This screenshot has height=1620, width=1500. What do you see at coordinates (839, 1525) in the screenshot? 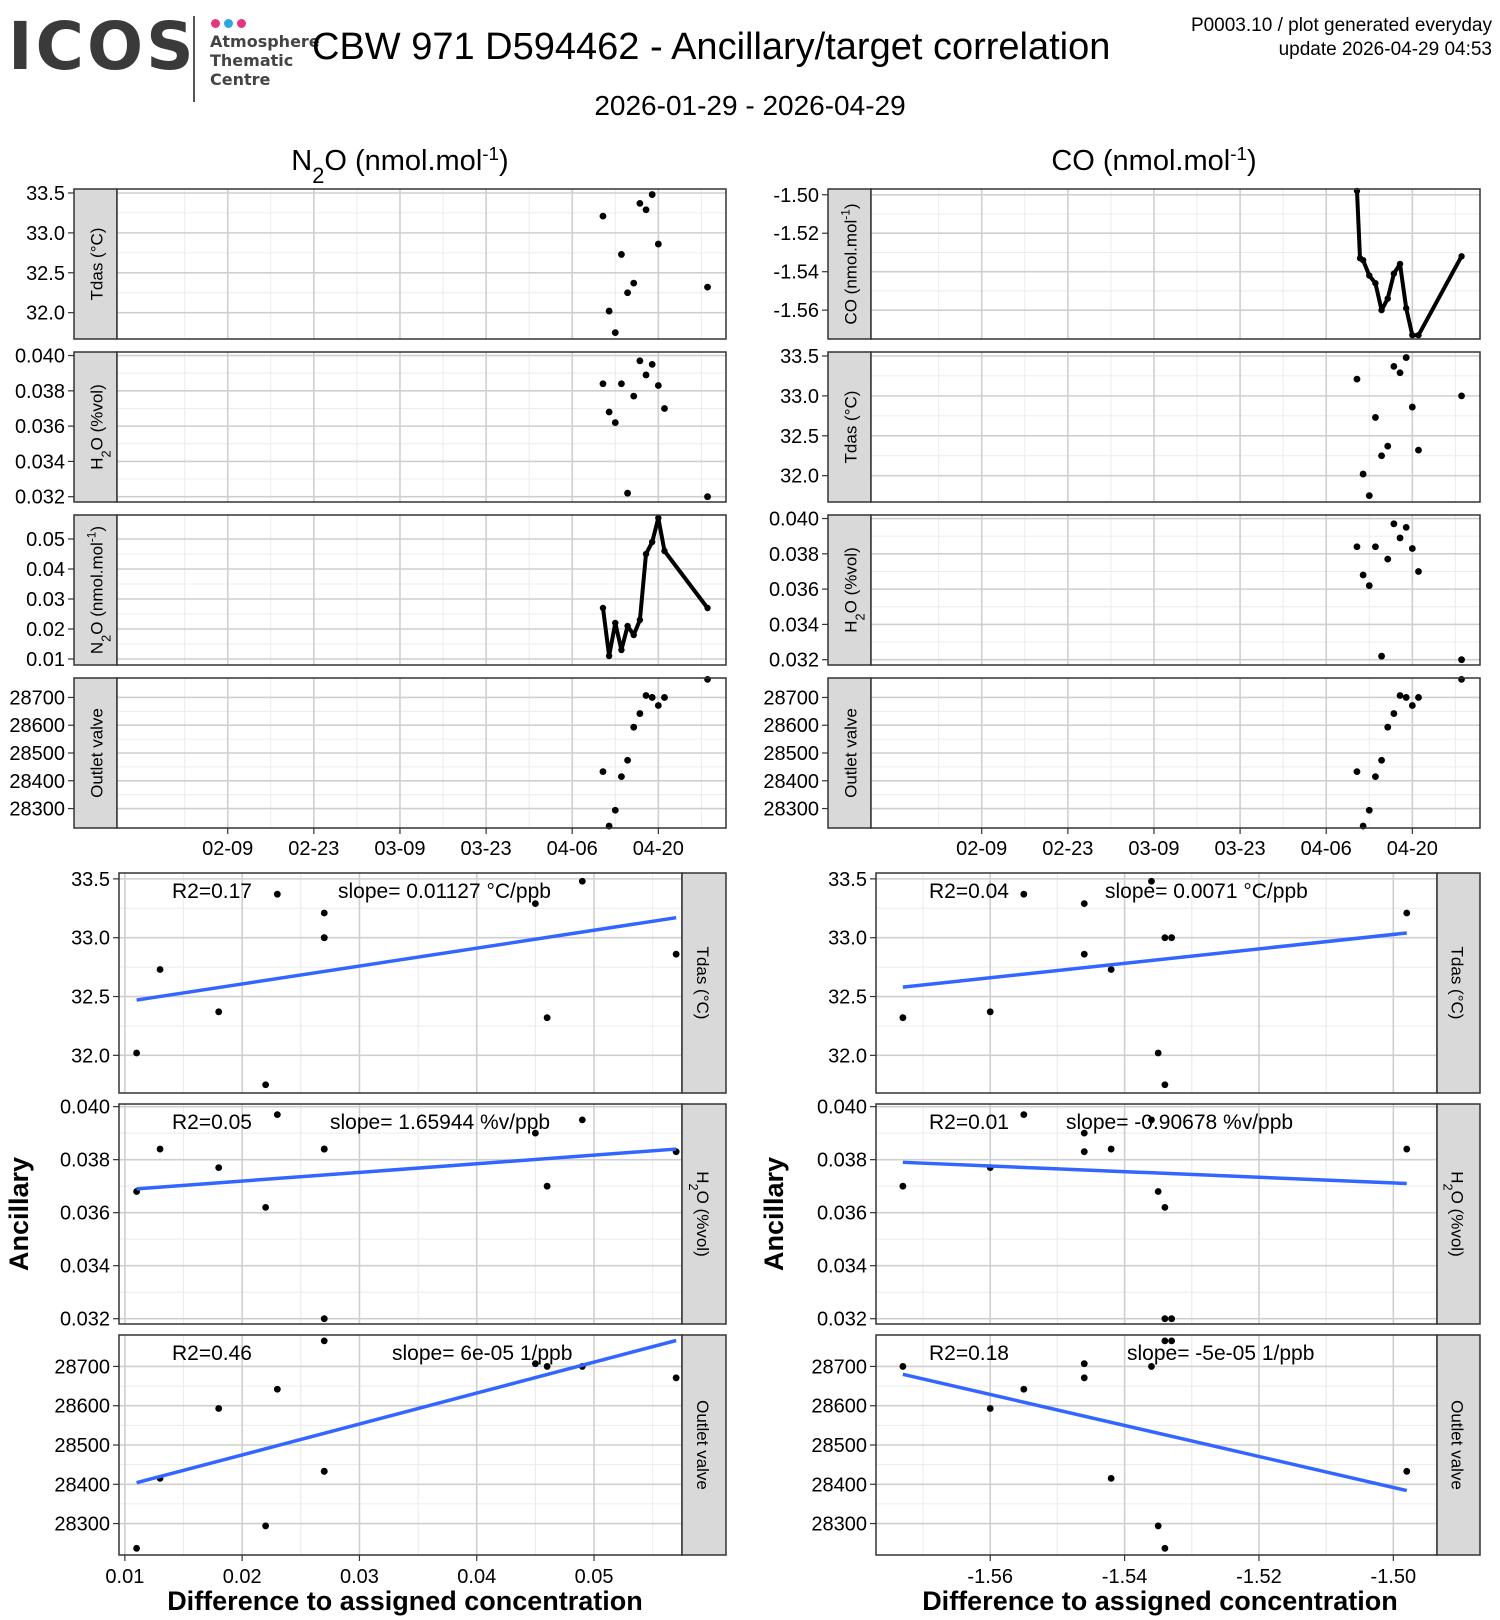
I see `y-tick-label: 28300` at bounding box center [839, 1525].